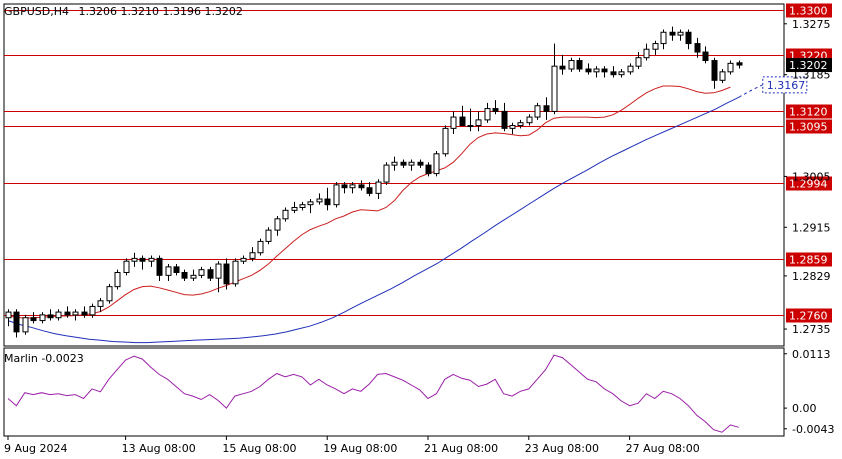  What do you see at coordinates (159, 448) in the screenshot?
I see `time-tick-label: 13 Aug 08:00` at bounding box center [159, 448].